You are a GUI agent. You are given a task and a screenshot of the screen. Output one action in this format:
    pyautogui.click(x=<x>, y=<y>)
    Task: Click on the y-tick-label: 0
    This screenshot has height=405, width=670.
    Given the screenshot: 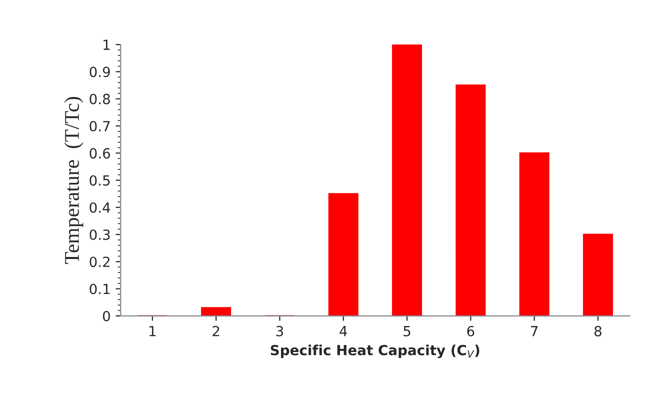 What is the action you would take?
    pyautogui.click(x=106, y=316)
    